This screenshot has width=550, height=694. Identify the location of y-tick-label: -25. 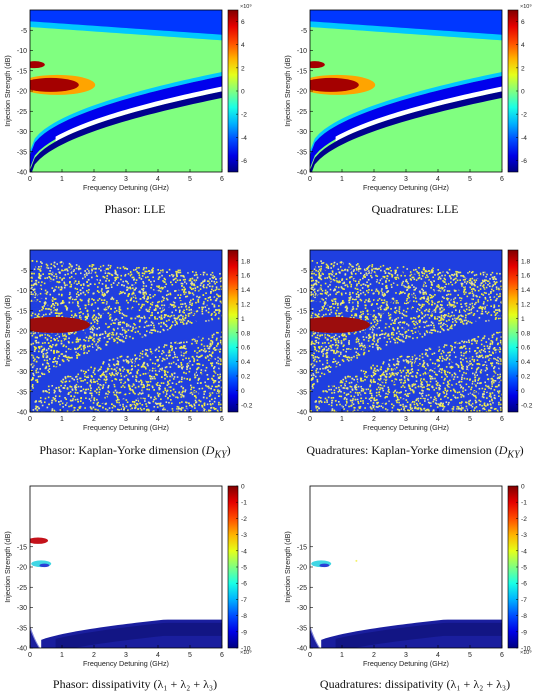
(22, 352).